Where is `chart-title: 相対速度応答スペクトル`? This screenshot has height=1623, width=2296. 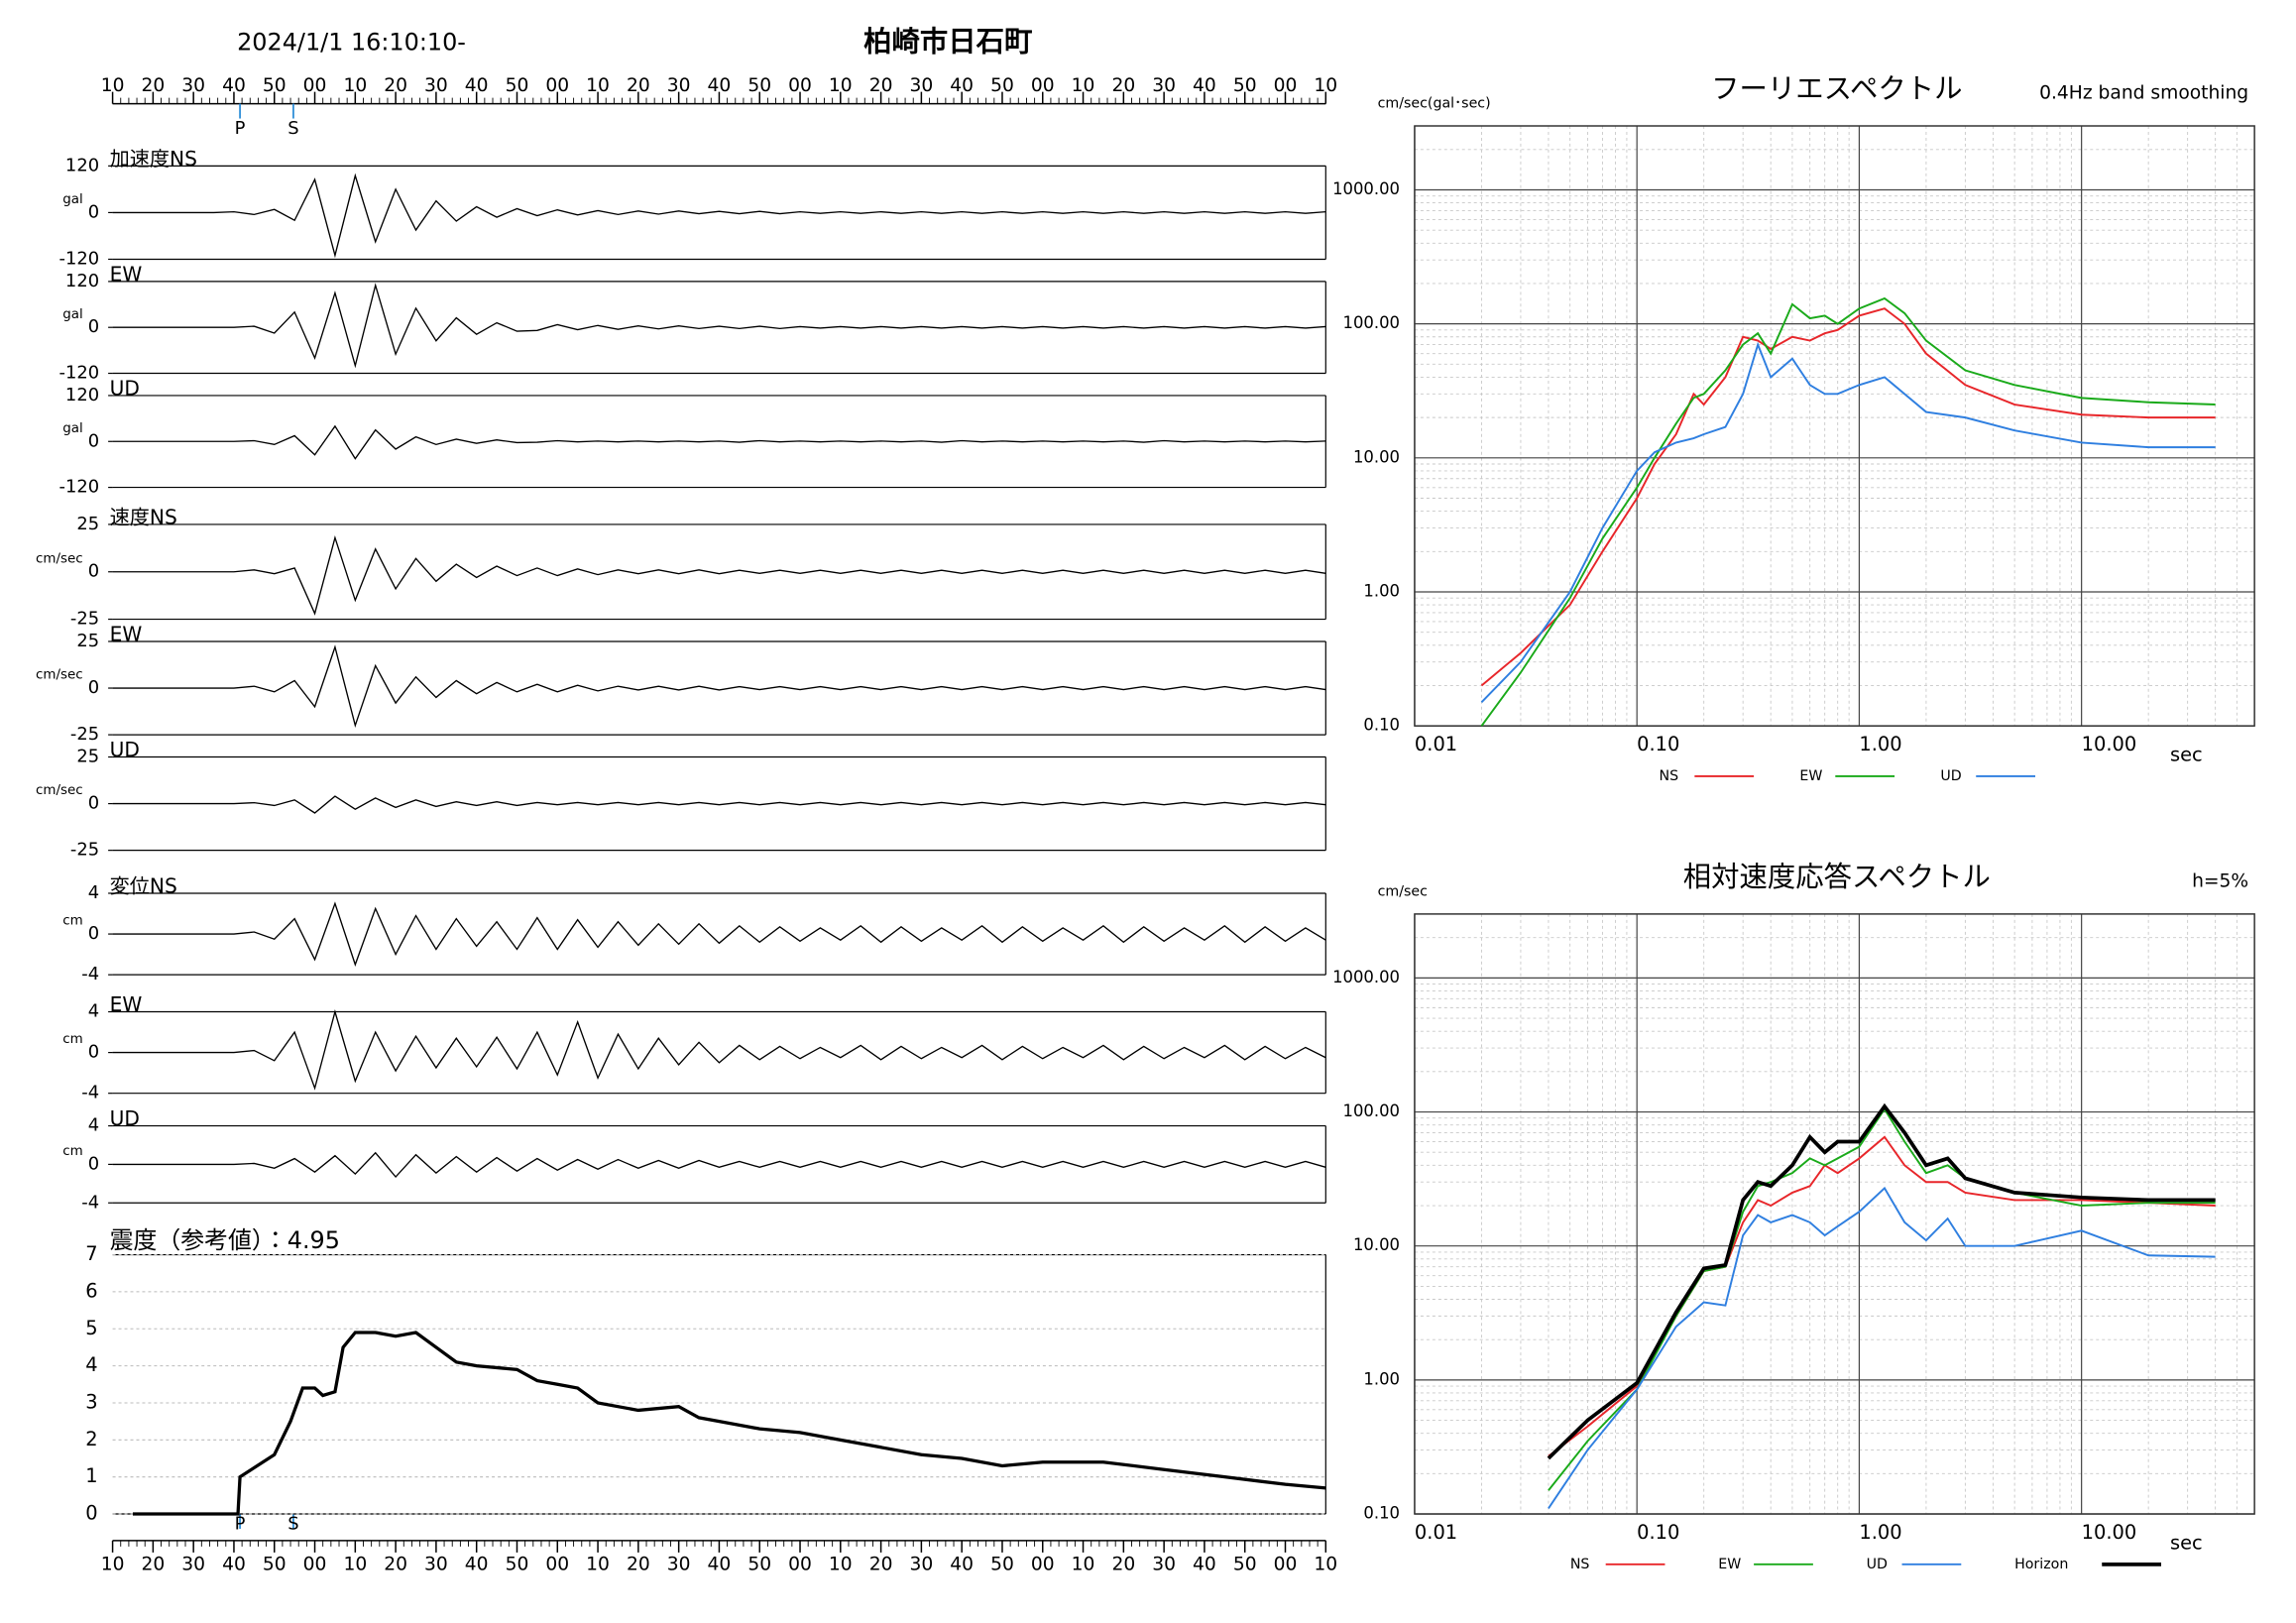
chart-title: 相対速度応答スペクトル is located at coordinates (1837, 877).